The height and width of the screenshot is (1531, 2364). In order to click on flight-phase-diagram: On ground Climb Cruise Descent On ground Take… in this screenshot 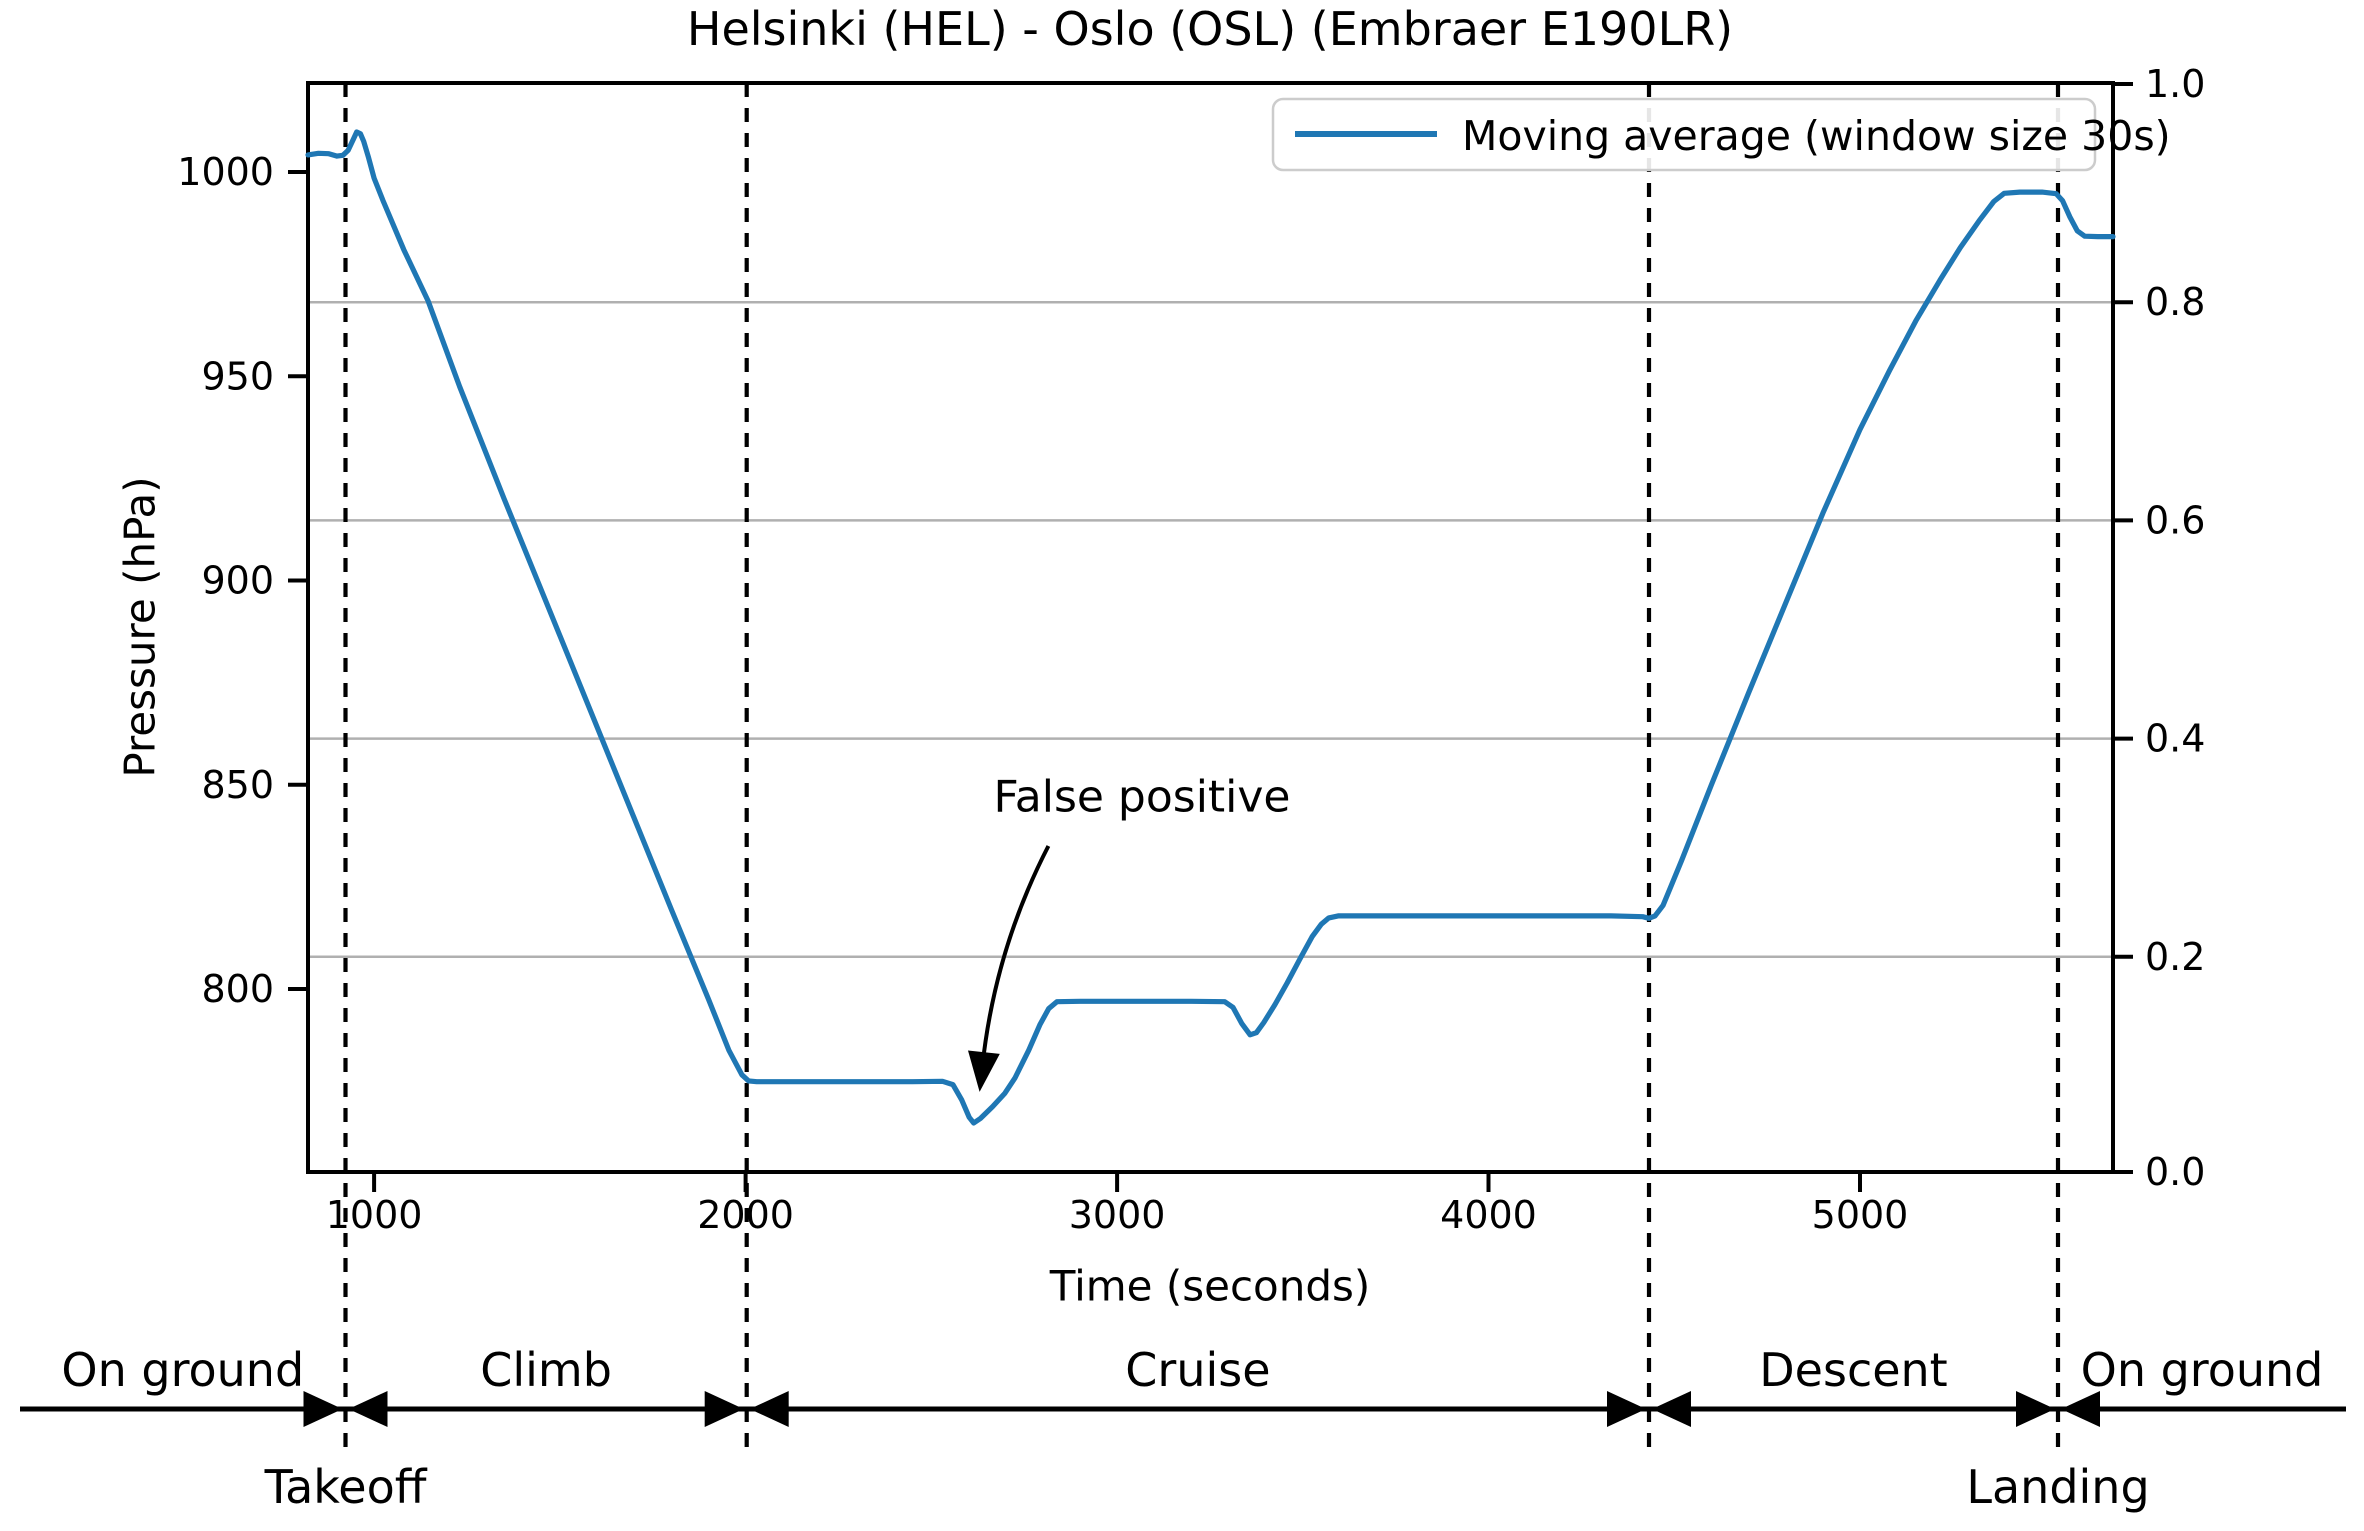, I will do `click(1183, 1428)`.